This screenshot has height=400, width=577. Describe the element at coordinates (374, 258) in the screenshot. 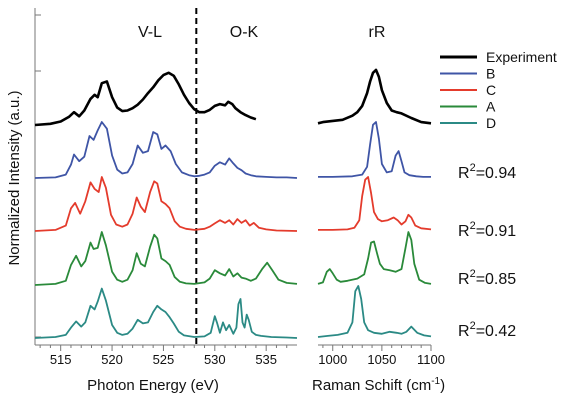

I see `series-line-raman-a` at that location.